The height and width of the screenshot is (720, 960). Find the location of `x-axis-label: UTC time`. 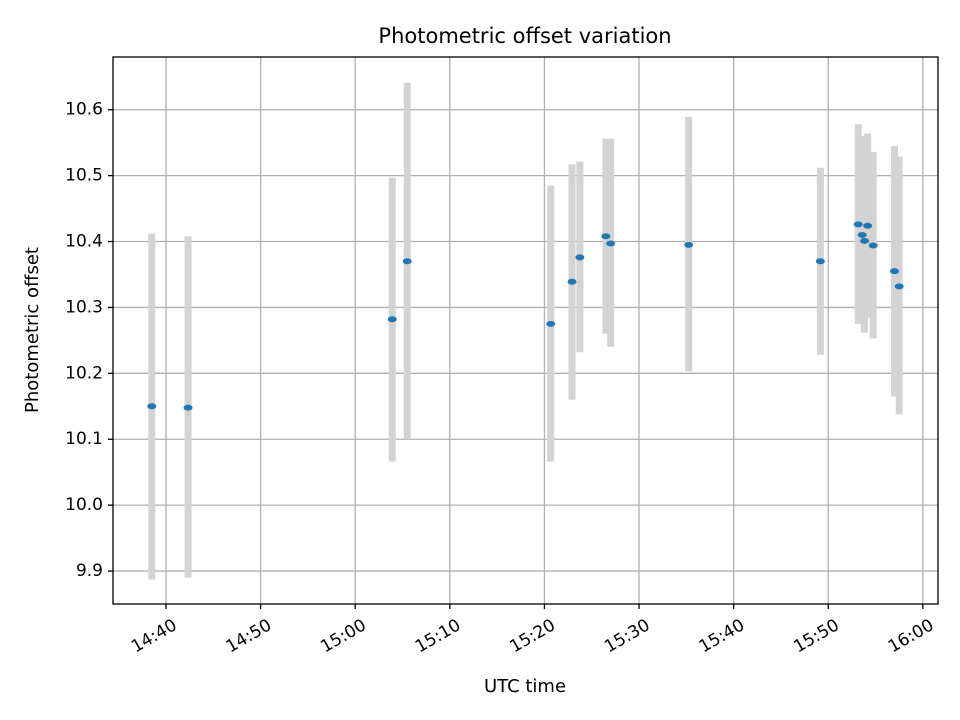

x-axis-label: UTC time is located at coordinates (525, 686).